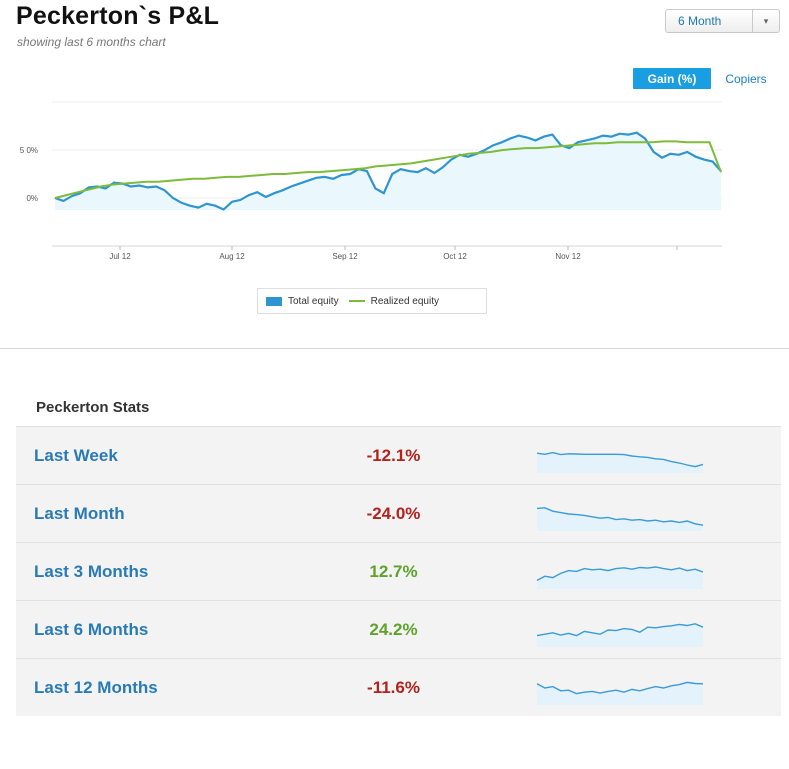 The width and height of the screenshot is (789, 769). I want to click on realized-equity-swatch, so click(356, 301).